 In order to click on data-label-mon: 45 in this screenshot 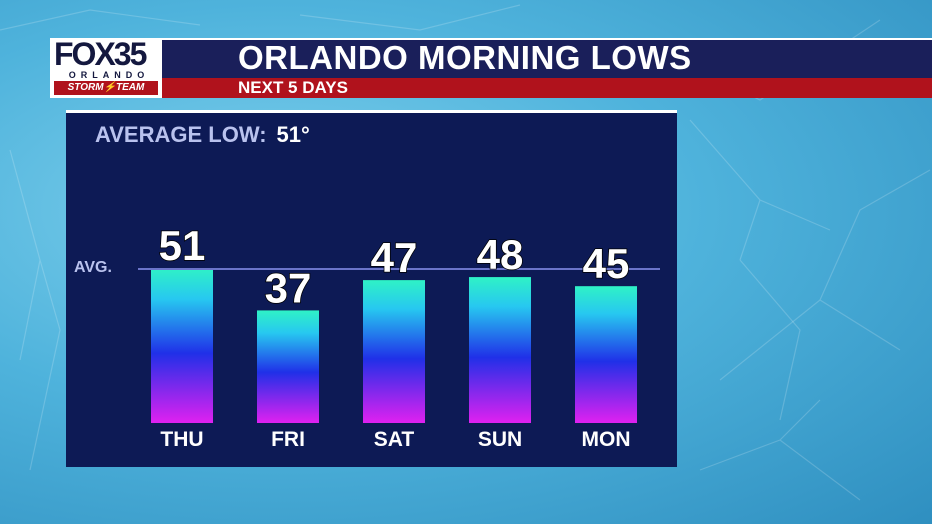, I will do `click(606, 263)`.